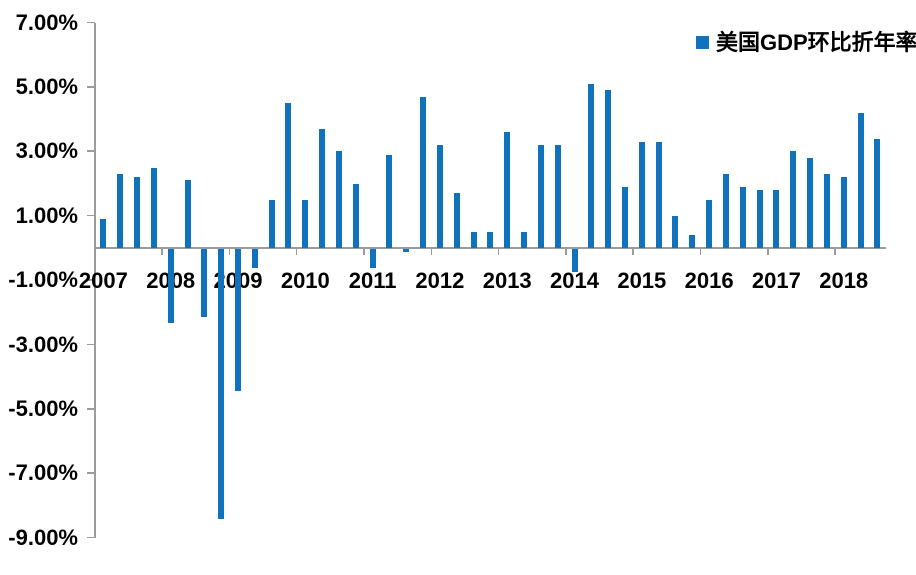 Image resolution: width=916 pixels, height=575 pixels. What do you see at coordinates (372, 280) in the screenshot?
I see `x-axis-year-label: 2011` at bounding box center [372, 280].